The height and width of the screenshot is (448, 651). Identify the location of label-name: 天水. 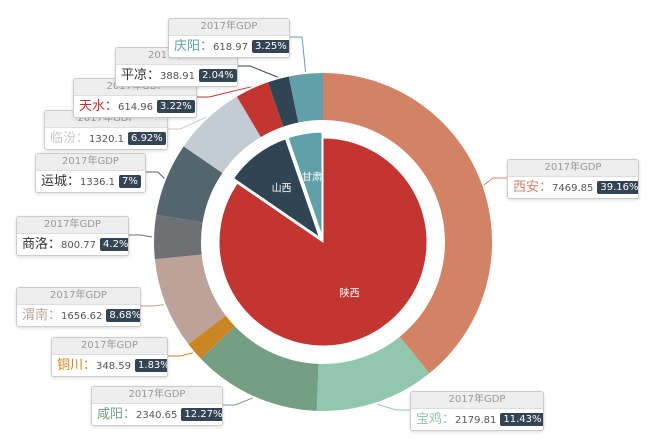
(92, 106).